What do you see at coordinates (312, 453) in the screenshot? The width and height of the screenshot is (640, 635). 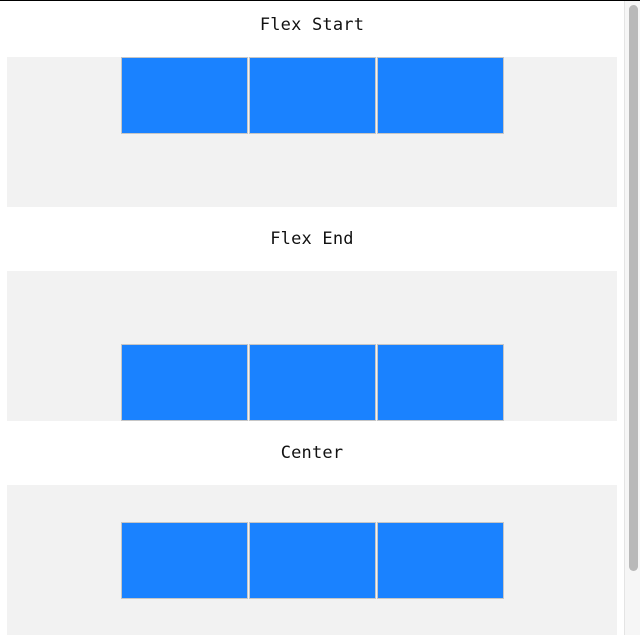 I see `section-title-center: Center` at bounding box center [312, 453].